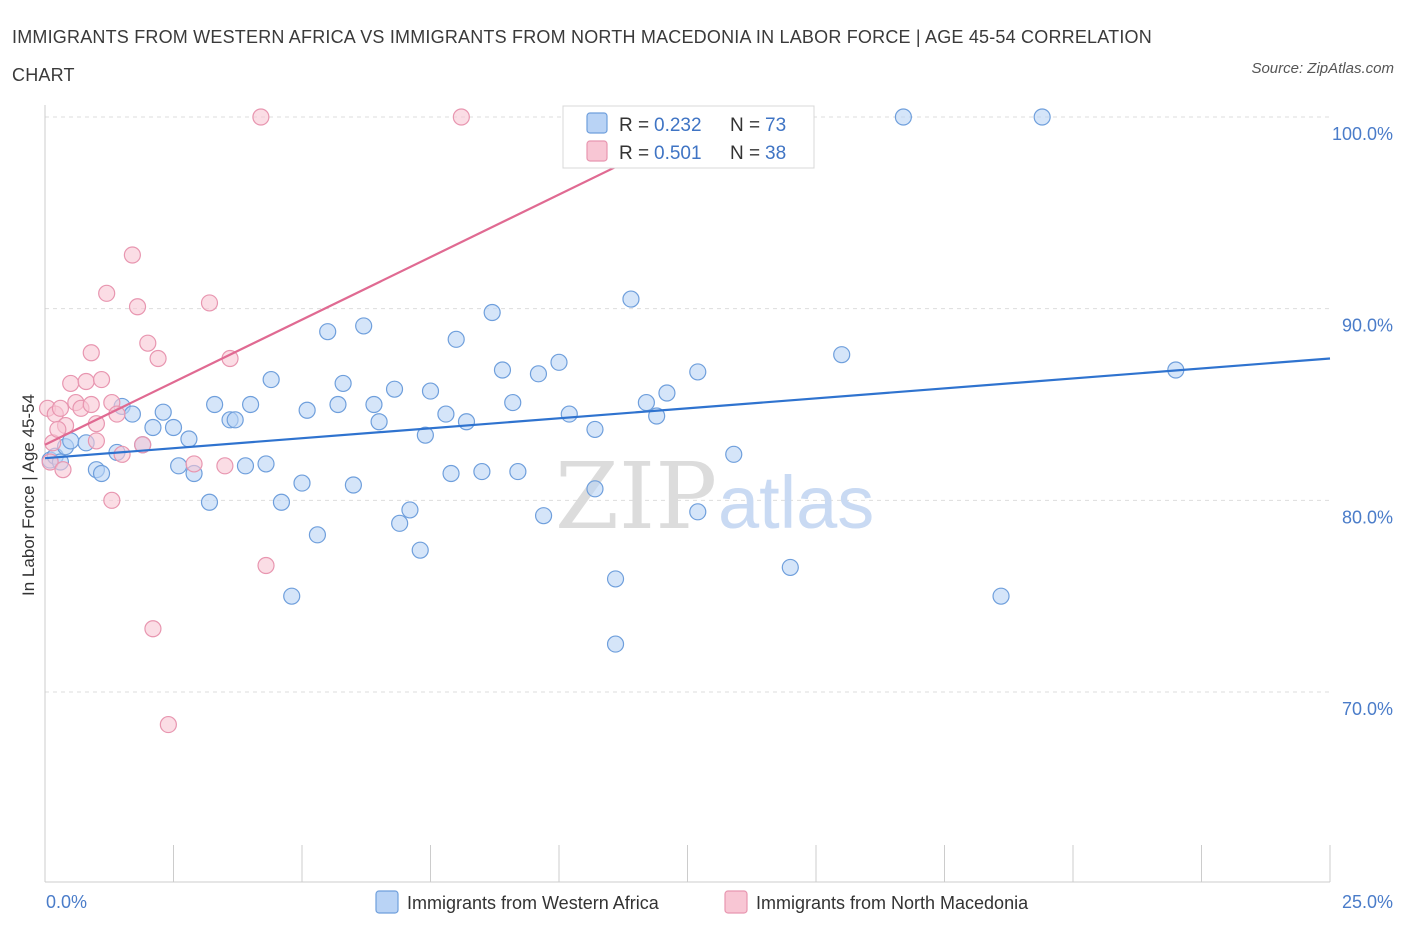 The height and width of the screenshot is (930, 1406). Describe the element at coordinates (1367, 326) in the screenshot. I see `y-tick-label: 90.0%` at that location.